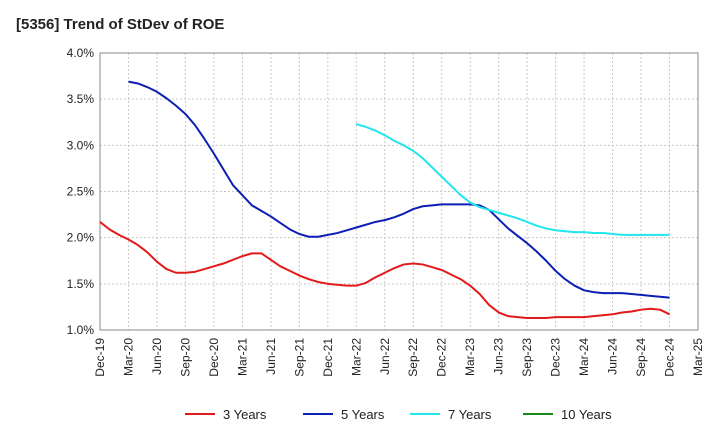  Describe the element at coordinates (513, 179) in the screenshot. I see `series-line-7-years` at that location.